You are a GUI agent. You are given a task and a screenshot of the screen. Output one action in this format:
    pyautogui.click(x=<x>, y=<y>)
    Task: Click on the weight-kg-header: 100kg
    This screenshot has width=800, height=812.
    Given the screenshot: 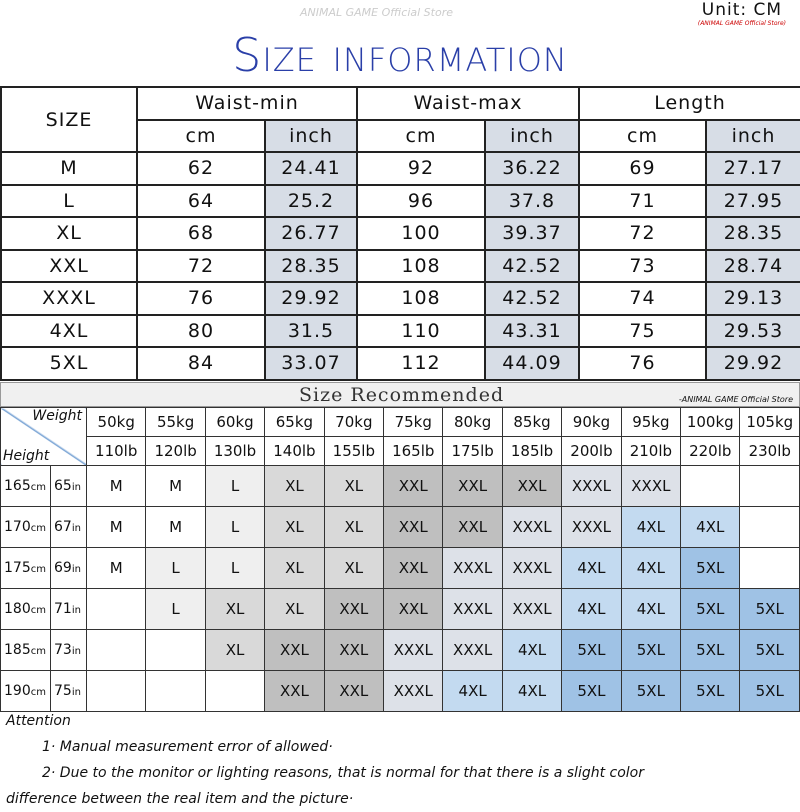 What is the action you would take?
    pyautogui.click(x=710, y=422)
    